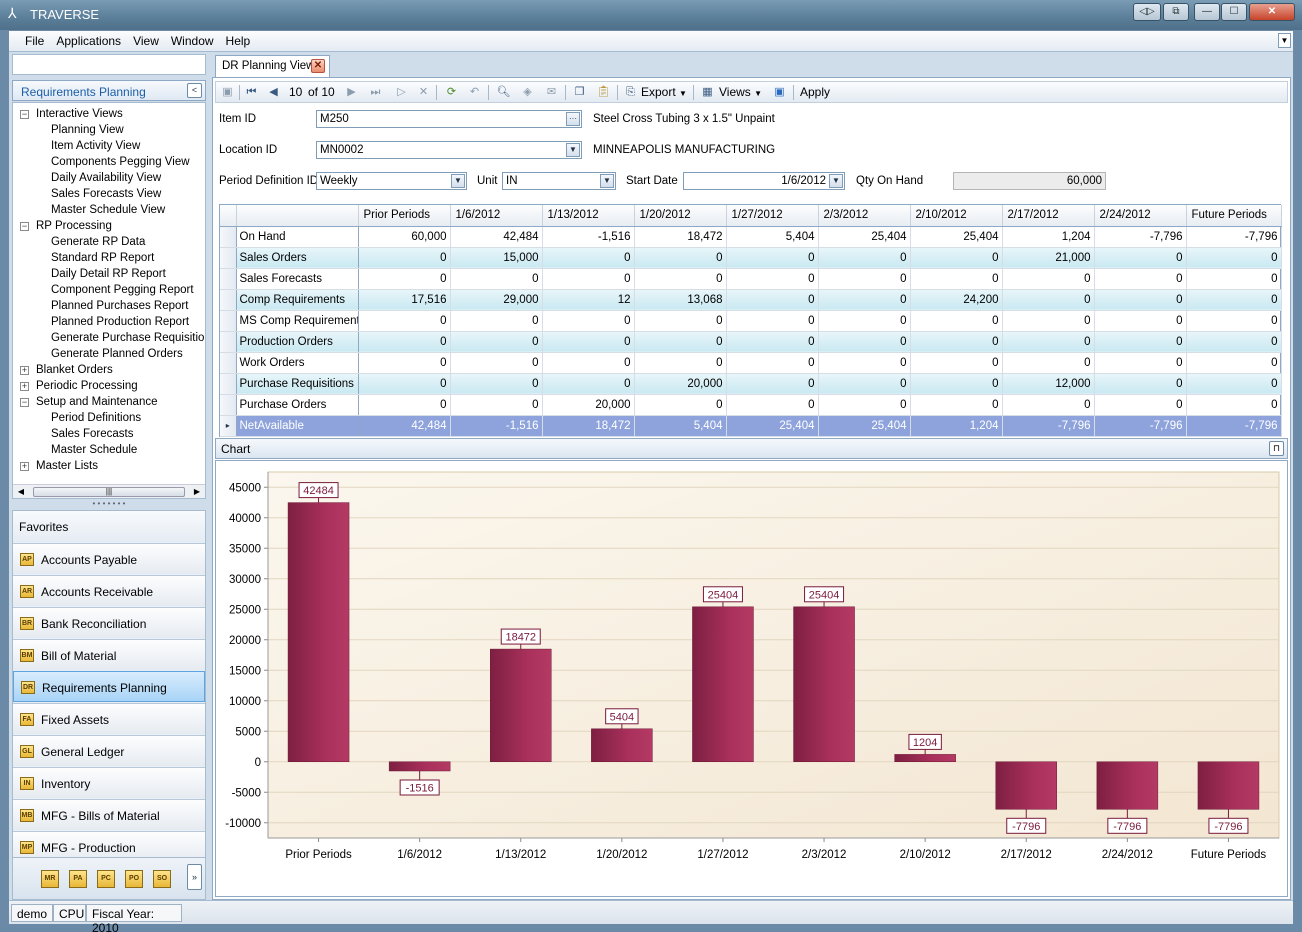 This screenshot has height=932, width=1302. Describe the element at coordinates (449, 119) in the screenshot. I see `item-id-field: M250 ···` at that location.